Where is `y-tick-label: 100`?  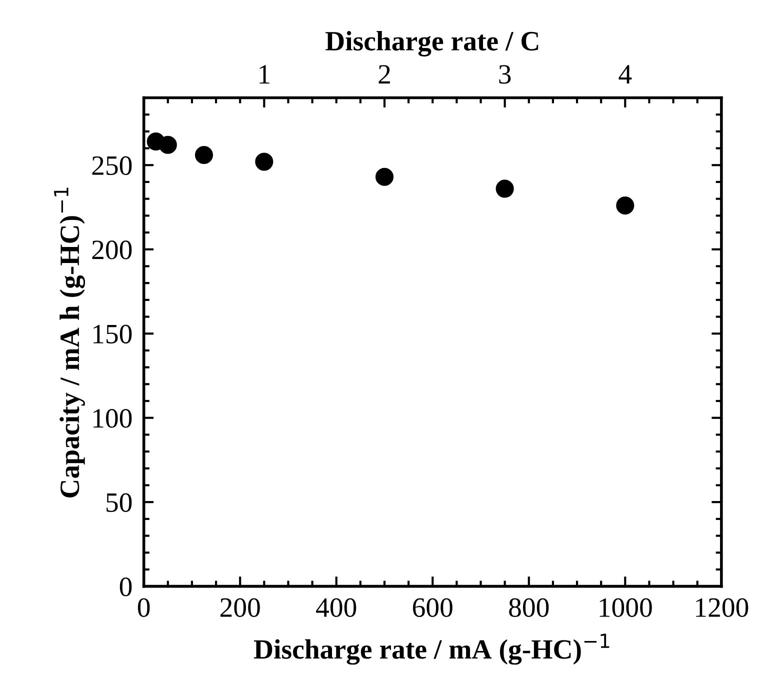
y-tick-label: 100 is located at coordinates (112, 418).